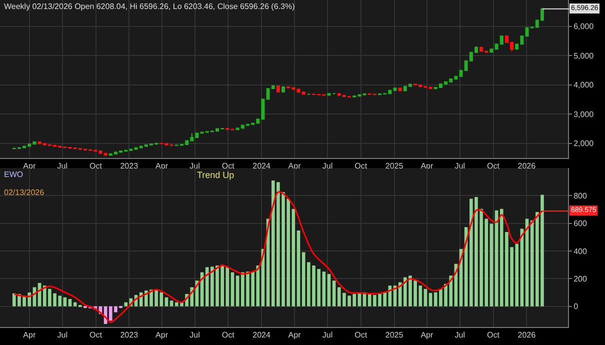 The height and width of the screenshot is (345, 605). What do you see at coordinates (584, 114) in the screenshot?
I see `y-tick-label: 3,000` at bounding box center [584, 114].